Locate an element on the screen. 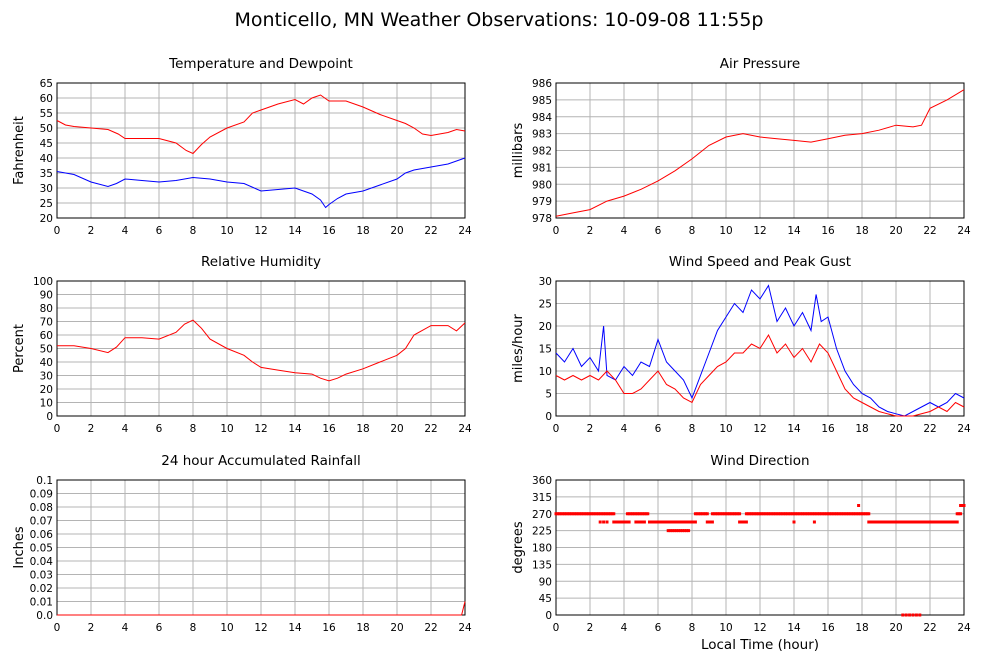 This screenshot has width=999, height=659. x-tick-label: 2 is located at coordinates (91, 628).